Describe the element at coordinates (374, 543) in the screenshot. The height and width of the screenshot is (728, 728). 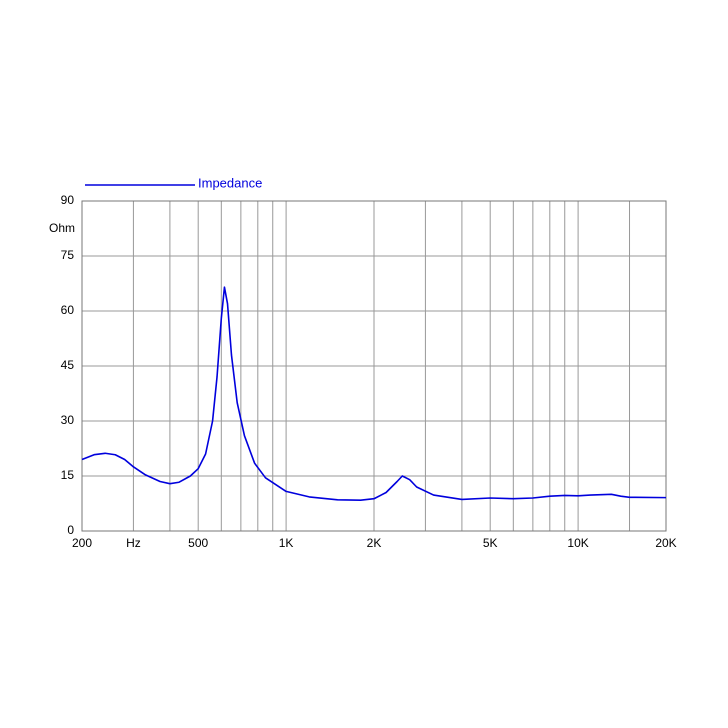
I see `x-tick-label: 2K` at that location.